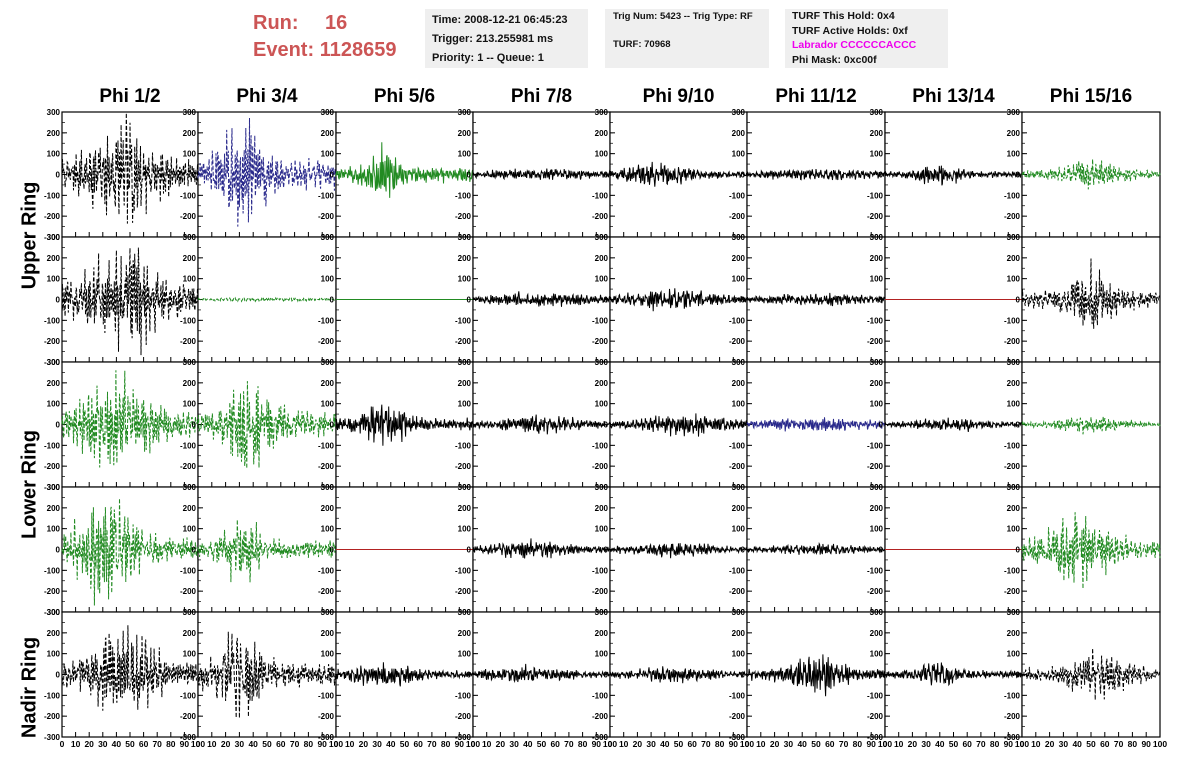 The width and height of the screenshot is (1196, 772). Describe the element at coordinates (854, 45) in the screenshot. I see `labrador-text: Labrador CCCCCCACCC` at that location.